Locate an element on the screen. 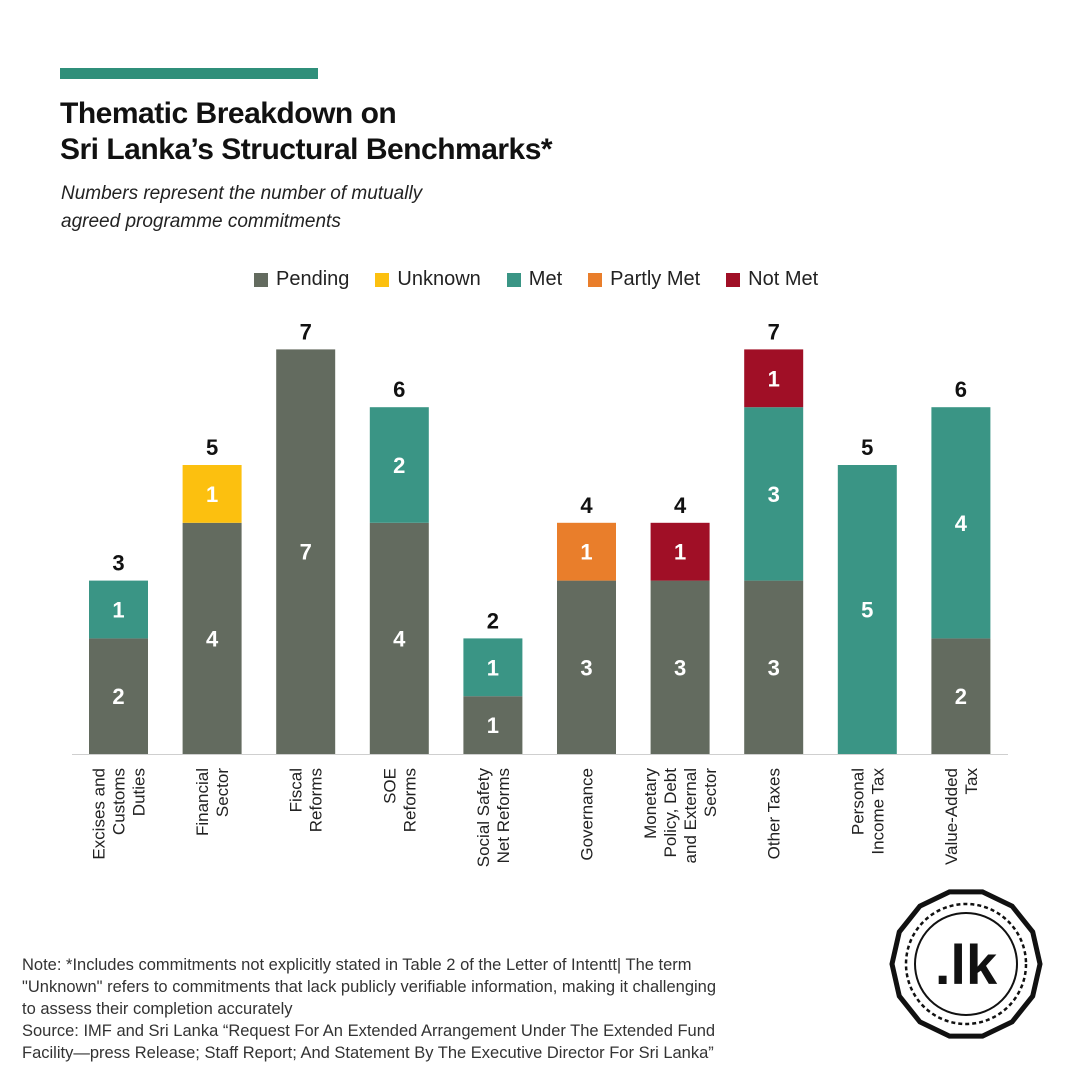 The width and height of the screenshot is (1080, 1080). logo-pattern-ring is located at coordinates (966, 964).